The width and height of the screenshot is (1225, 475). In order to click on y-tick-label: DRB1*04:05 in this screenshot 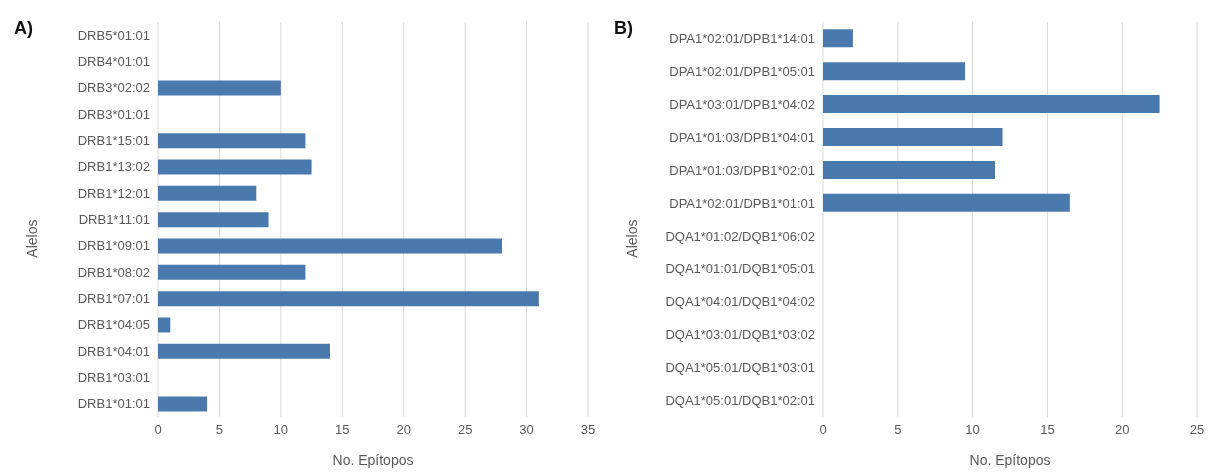, I will do `click(113, 325)`.